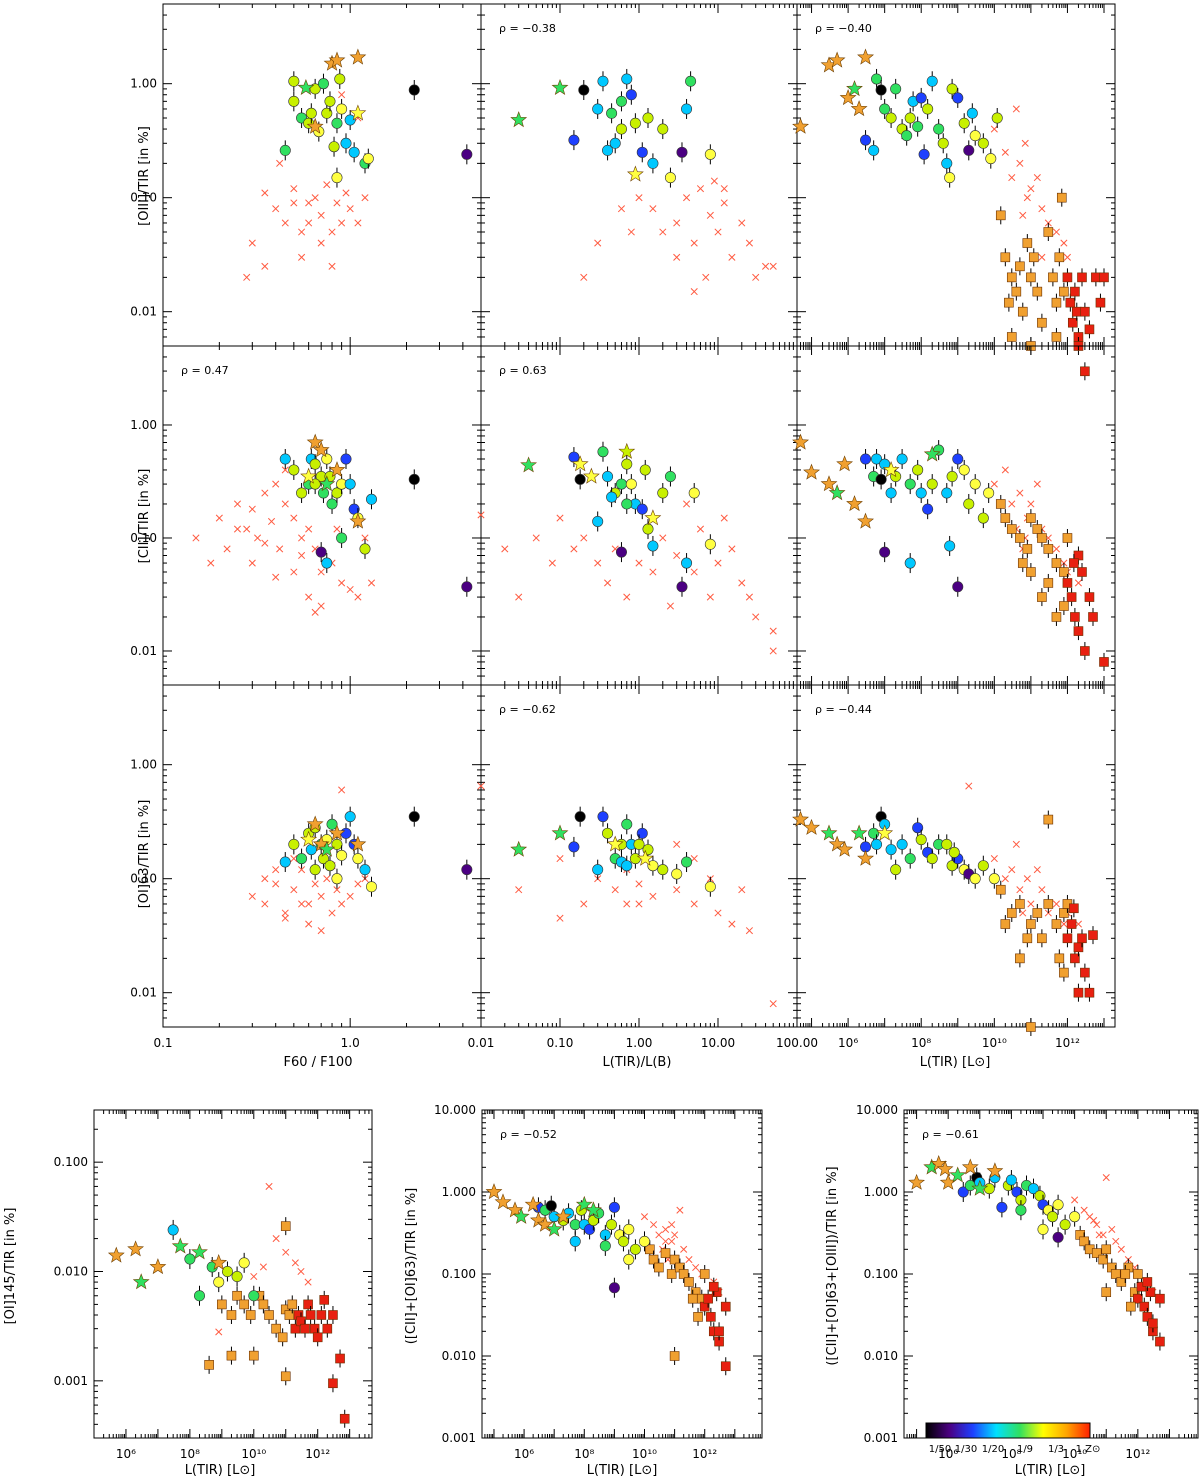 This screenshot has height=1482, width=1200. Describe the element at coordinates (71, 1271) in the screenshot. I see `y-tick-label: 0.010` at that location.